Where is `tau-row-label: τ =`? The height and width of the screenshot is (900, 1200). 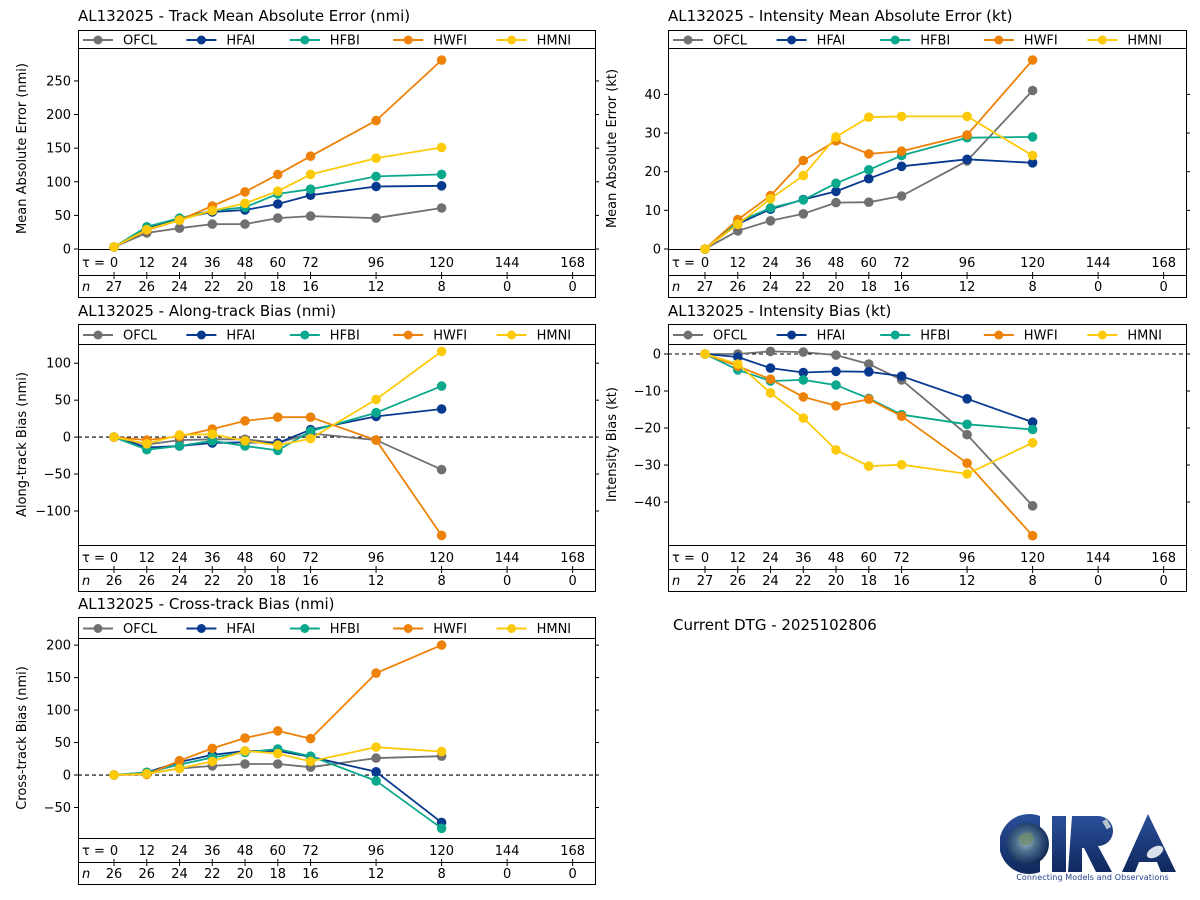
tau-row-label: τ = is located at coordinates (93, 851).